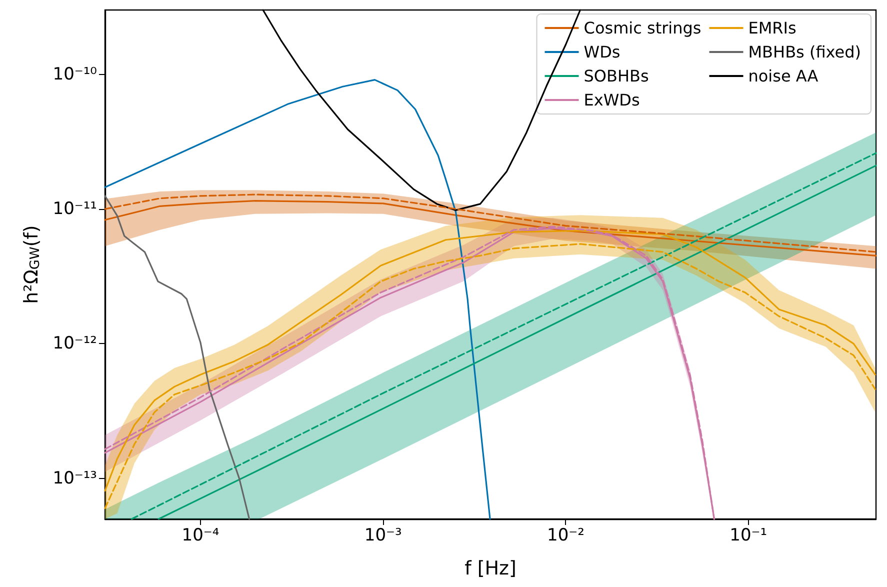 This screenshot has height=587, width=887. Describe the element at coordinates (74, 478) in the screenshot. I see `y-tick-label: 10⁻¹³` at that location.